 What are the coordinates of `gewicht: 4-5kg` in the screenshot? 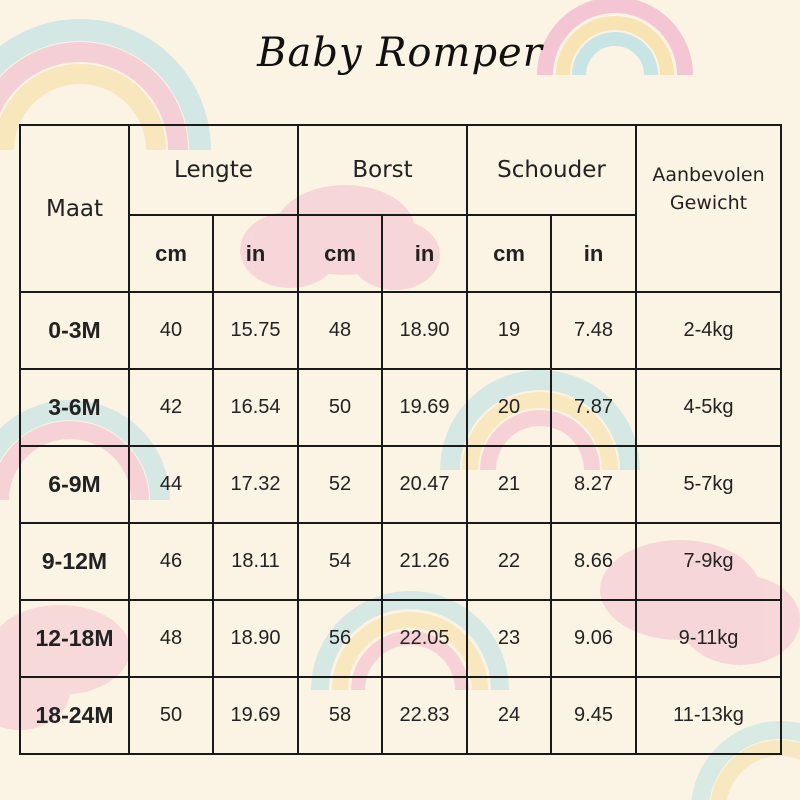 It's located at (708, 407).